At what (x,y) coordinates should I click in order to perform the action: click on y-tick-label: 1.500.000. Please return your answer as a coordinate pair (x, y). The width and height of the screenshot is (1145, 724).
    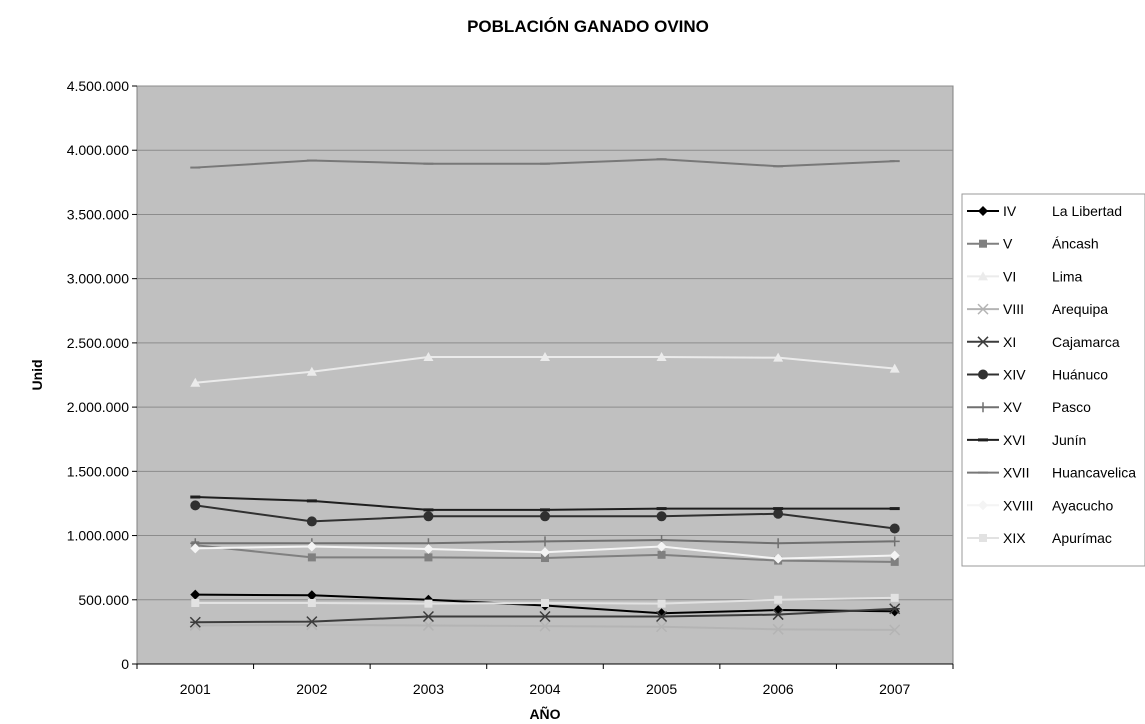
    Looking at the image, I should click on (98, 471).